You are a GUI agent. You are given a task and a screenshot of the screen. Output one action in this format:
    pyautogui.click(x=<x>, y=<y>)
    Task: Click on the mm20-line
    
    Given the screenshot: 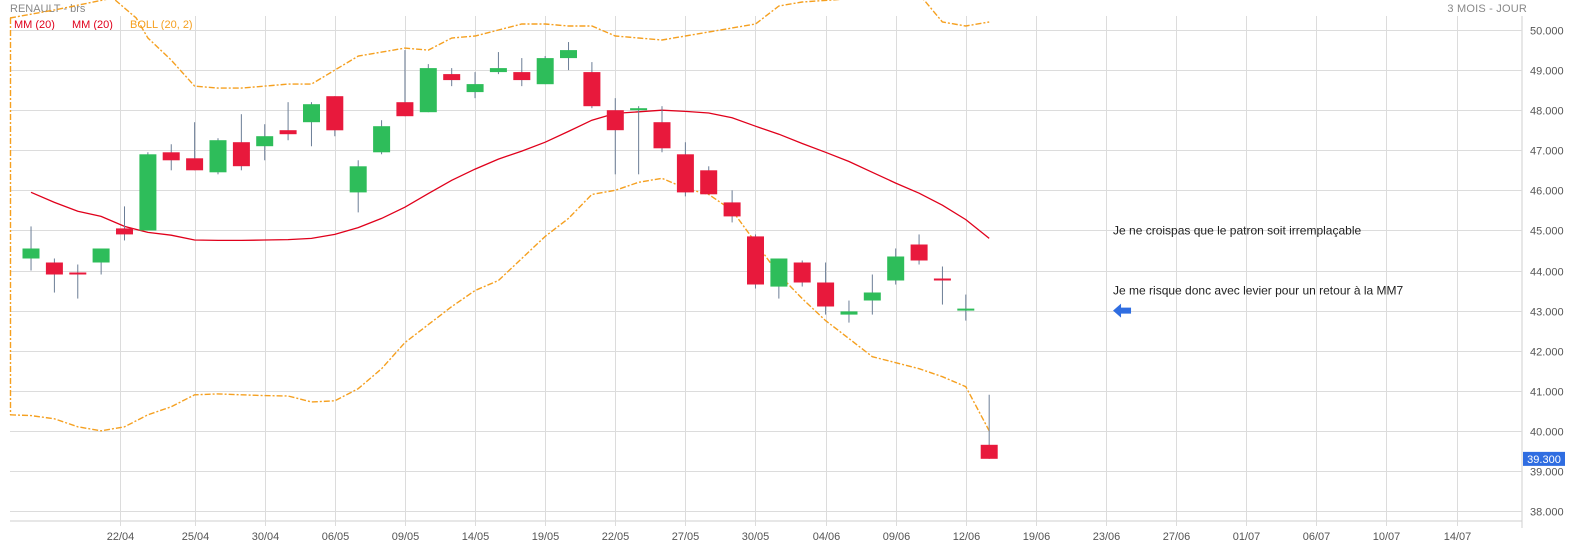 What is the action you would take?
    pyautogui.click(x=510, y=175)
    